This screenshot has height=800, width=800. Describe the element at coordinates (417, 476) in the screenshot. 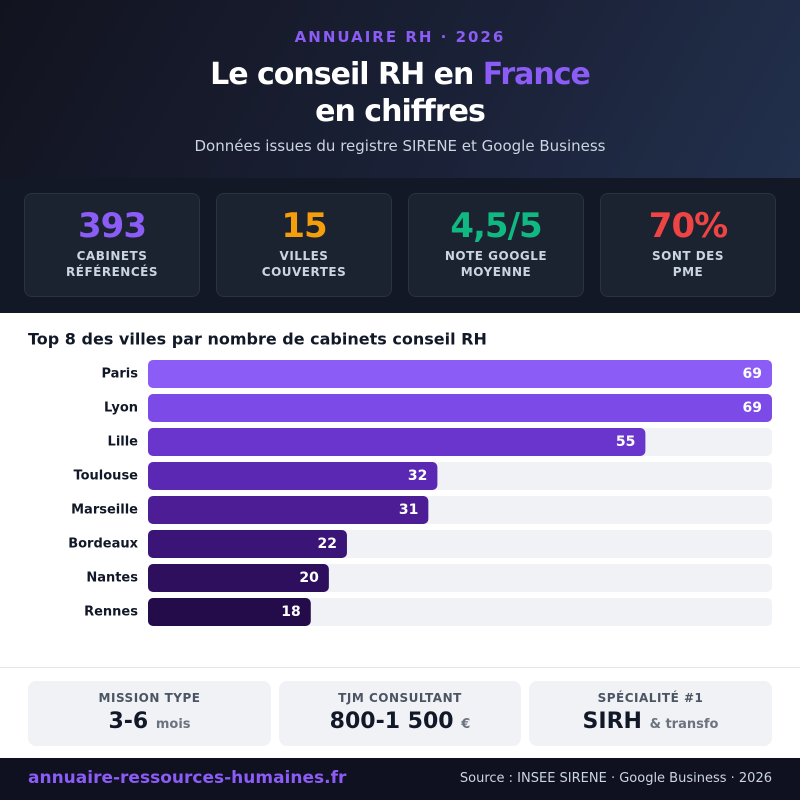

I see `value-label: 32` at that location.